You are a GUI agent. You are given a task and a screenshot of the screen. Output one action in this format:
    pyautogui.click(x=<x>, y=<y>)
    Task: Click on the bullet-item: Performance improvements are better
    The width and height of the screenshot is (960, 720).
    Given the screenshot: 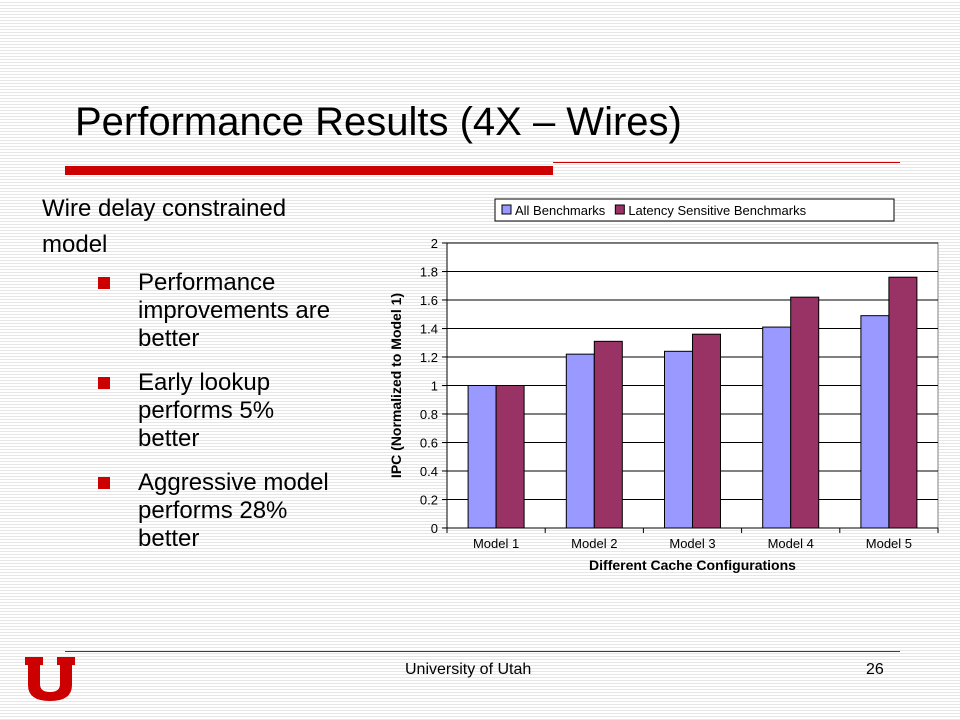 What is the action you would take?
    pyautogui.click(x=192, y=311)
    